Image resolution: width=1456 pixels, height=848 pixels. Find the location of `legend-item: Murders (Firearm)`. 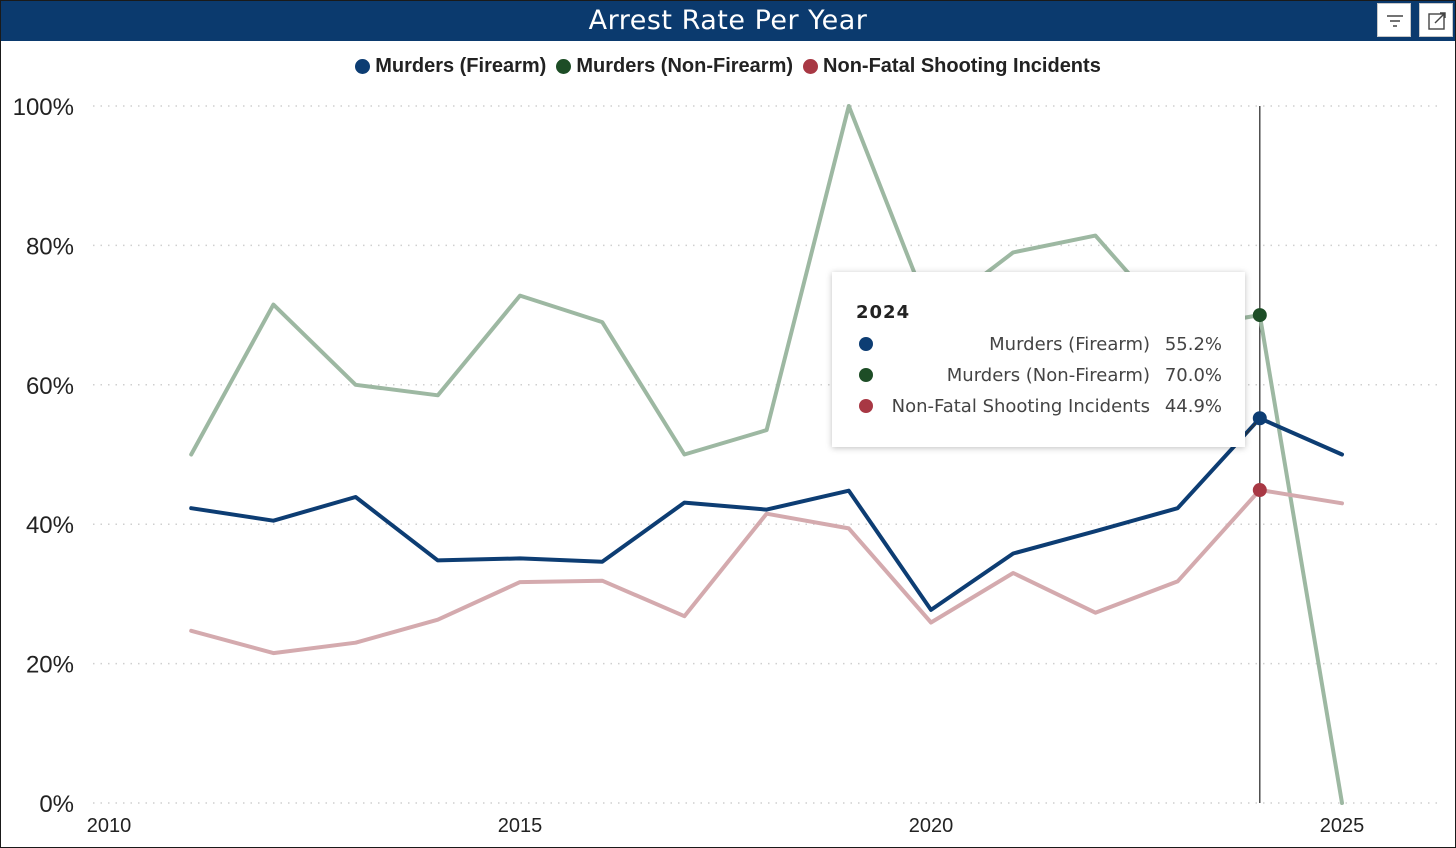

legend-item: Murders (Firearm) is located at coordinates (450, 66).